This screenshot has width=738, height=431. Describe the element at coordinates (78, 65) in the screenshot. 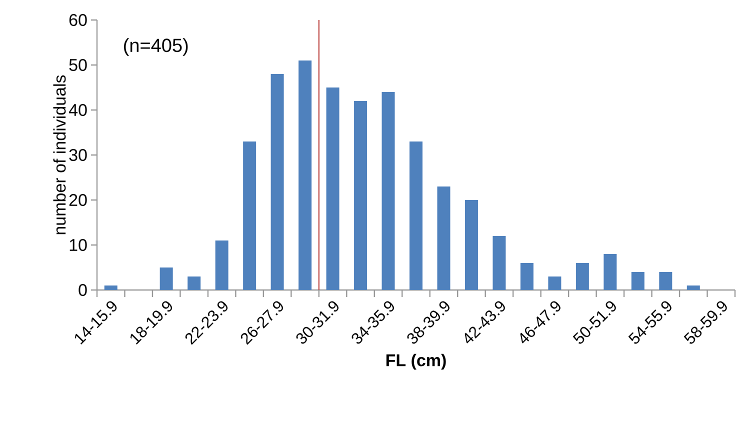

I see `y-tick-label: 50` at that location.